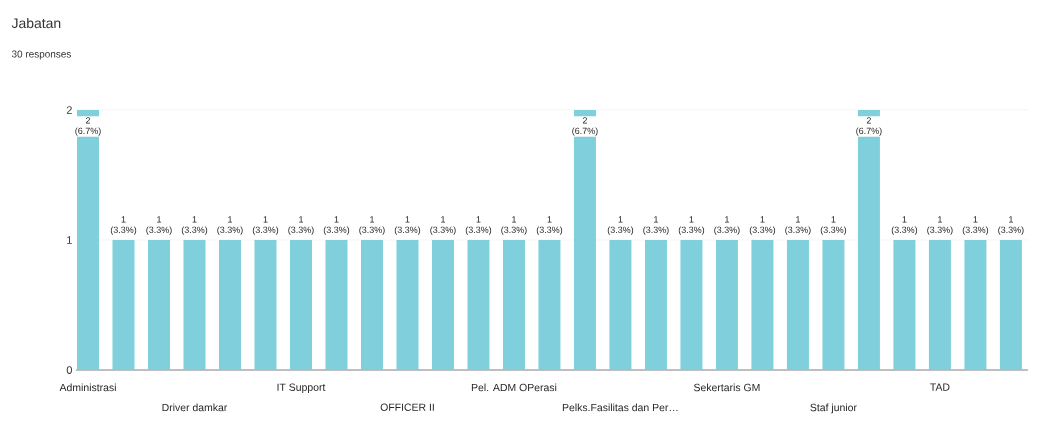  What do you see at coordinates (69, 240) in the screenshot?
I see `y-tick-label: 1` at bounding box center [69, 240].